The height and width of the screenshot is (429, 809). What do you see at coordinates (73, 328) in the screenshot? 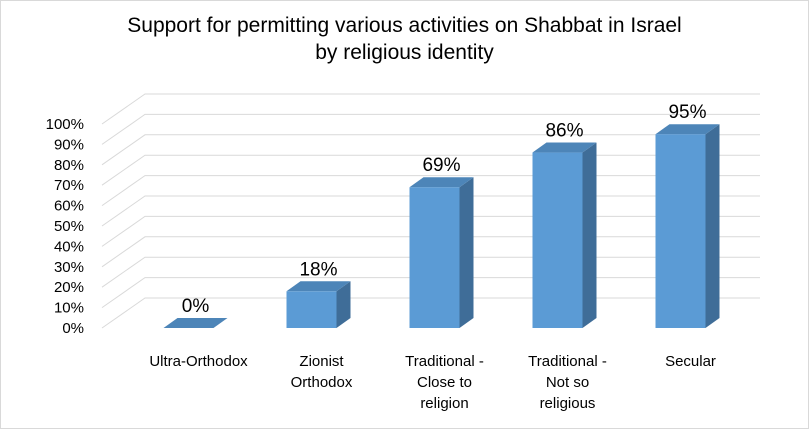
I see `y-tick-label: 0%` at bounding box center [73, 328].